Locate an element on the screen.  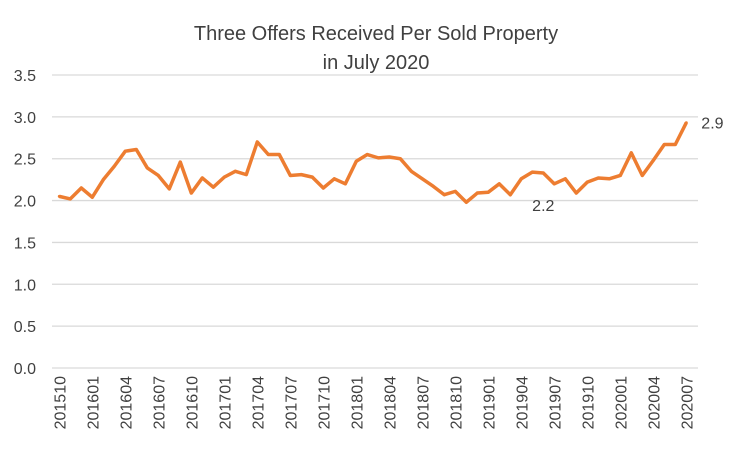
x-tick-label: 201804 is located at coordinates (390, 402).